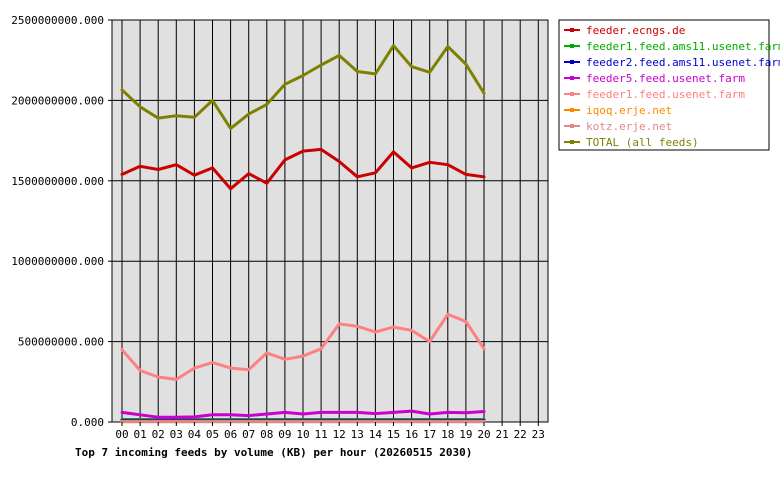  What do you see at coordinates (393, 434) in the screenshot?
I see `x-tick-label: 15` at bounding box center [393, 434].